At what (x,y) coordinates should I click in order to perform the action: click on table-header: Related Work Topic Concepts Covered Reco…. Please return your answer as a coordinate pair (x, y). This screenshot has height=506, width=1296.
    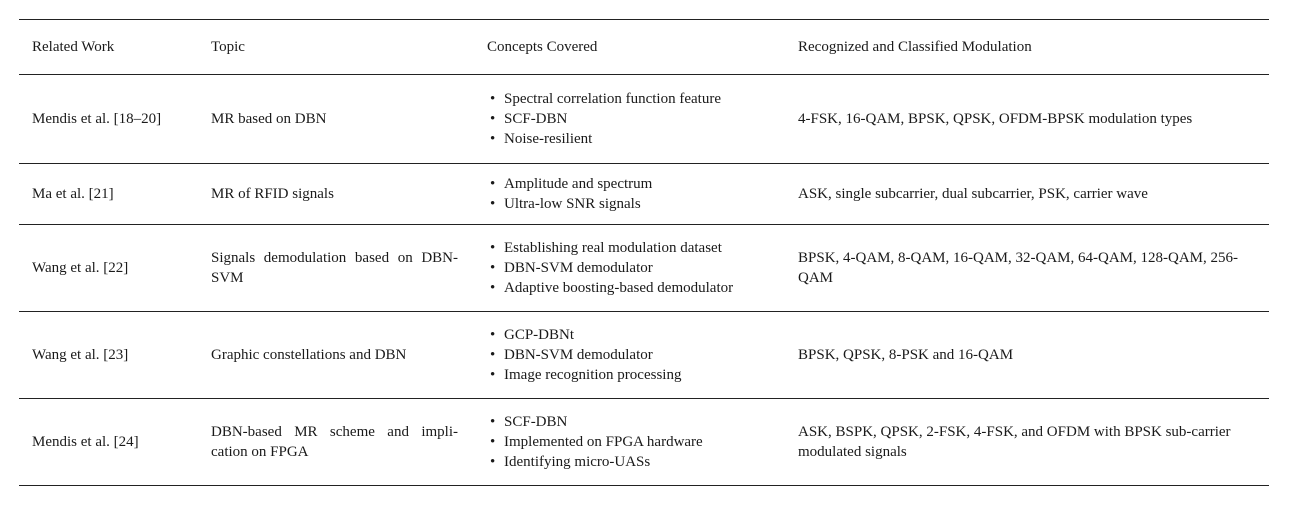
    Looking at the image, I should click on (644, 47).